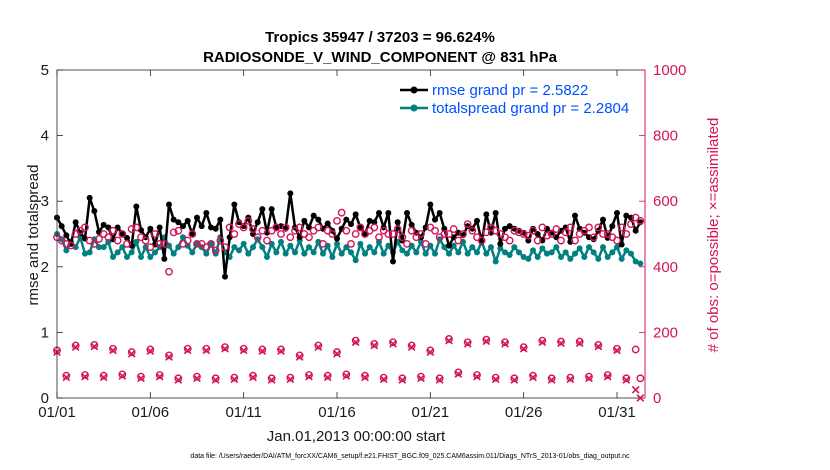  Describe the element at coordinates (510, 90) in the screenshot. I see `legend-rmse-label: rmse grand pr = 2.5822` at that location.